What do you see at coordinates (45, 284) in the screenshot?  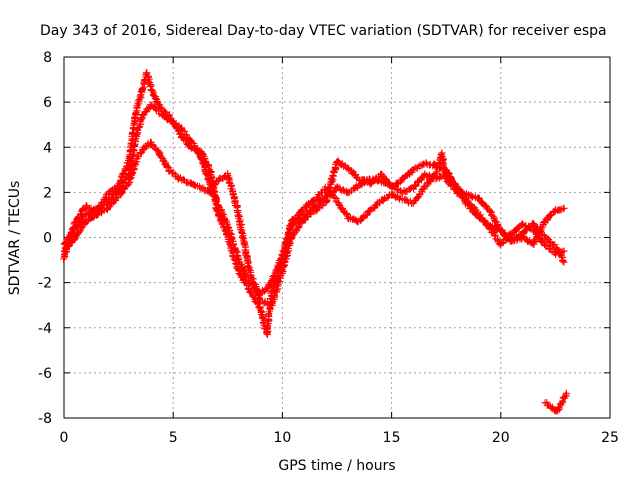 I see `y-tick-label: -2` at bounding box center [45, 284].